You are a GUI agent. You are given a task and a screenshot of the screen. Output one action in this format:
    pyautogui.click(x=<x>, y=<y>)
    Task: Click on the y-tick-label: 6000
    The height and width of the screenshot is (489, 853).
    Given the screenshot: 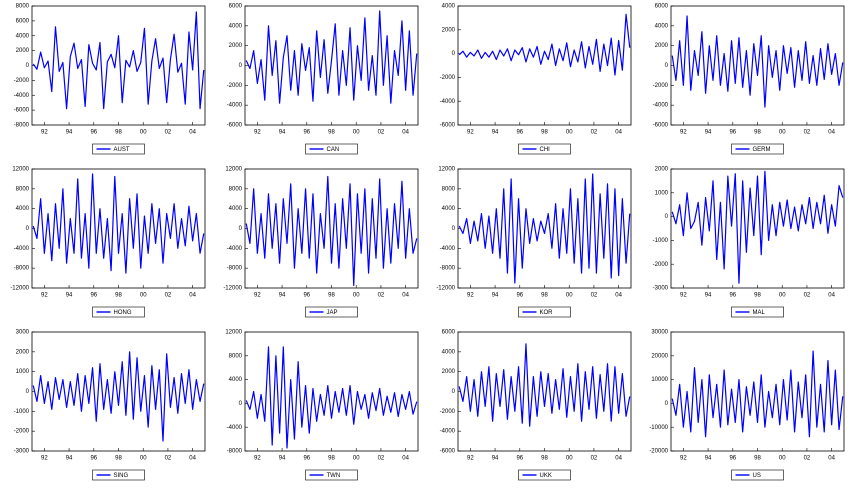 What is the action you would take?
    pyautogui.click(x=23, y=21)
    